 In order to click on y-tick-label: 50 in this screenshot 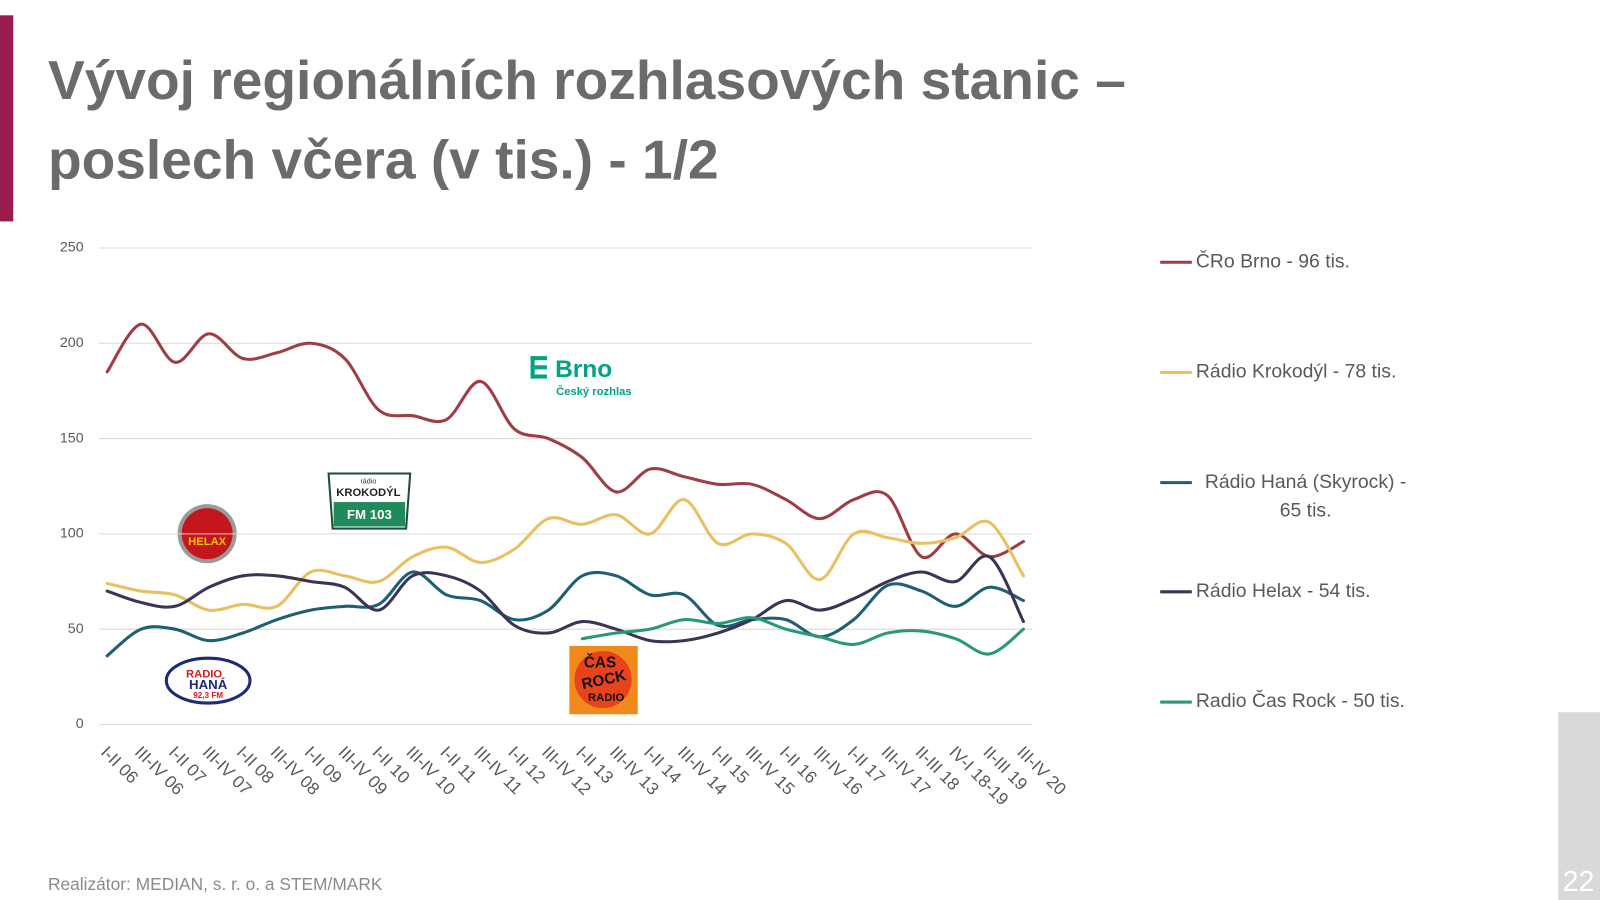, I will do `click(76, 629)`.